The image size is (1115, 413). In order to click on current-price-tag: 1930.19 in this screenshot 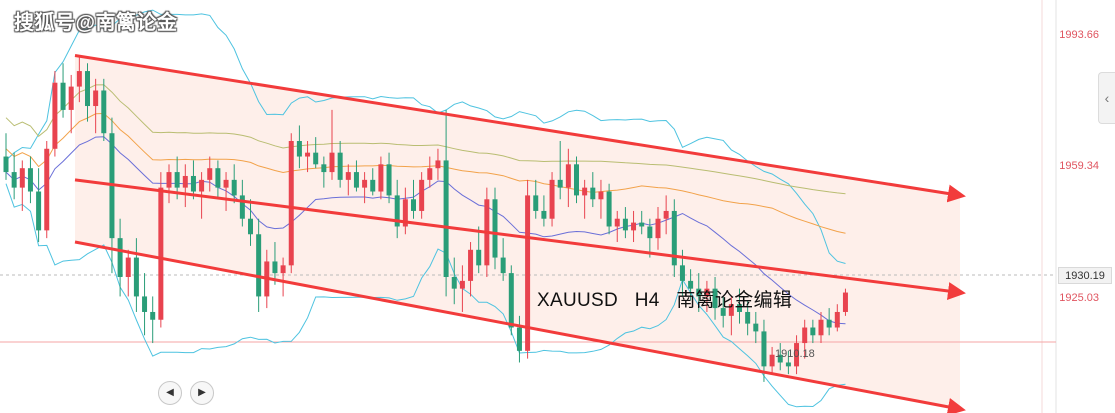, I will do `click(1085, 275)`.